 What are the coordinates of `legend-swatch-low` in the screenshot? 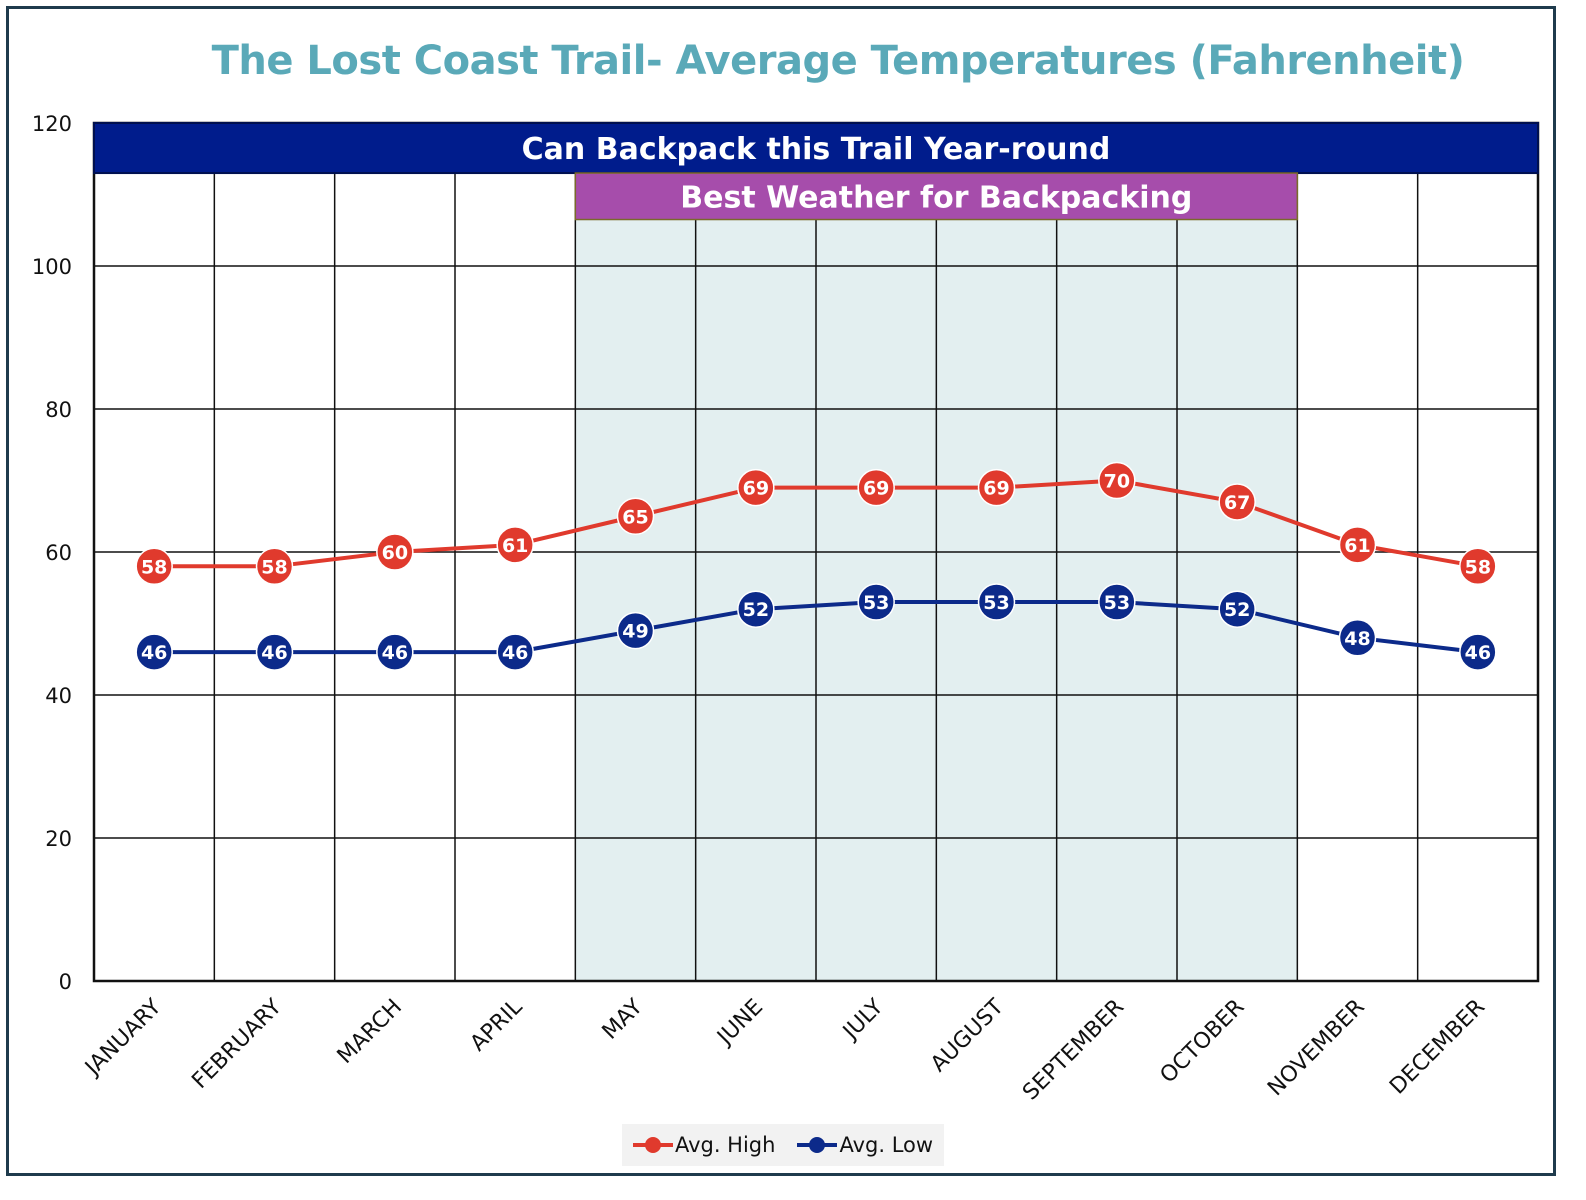 It's located at (817, 1145).